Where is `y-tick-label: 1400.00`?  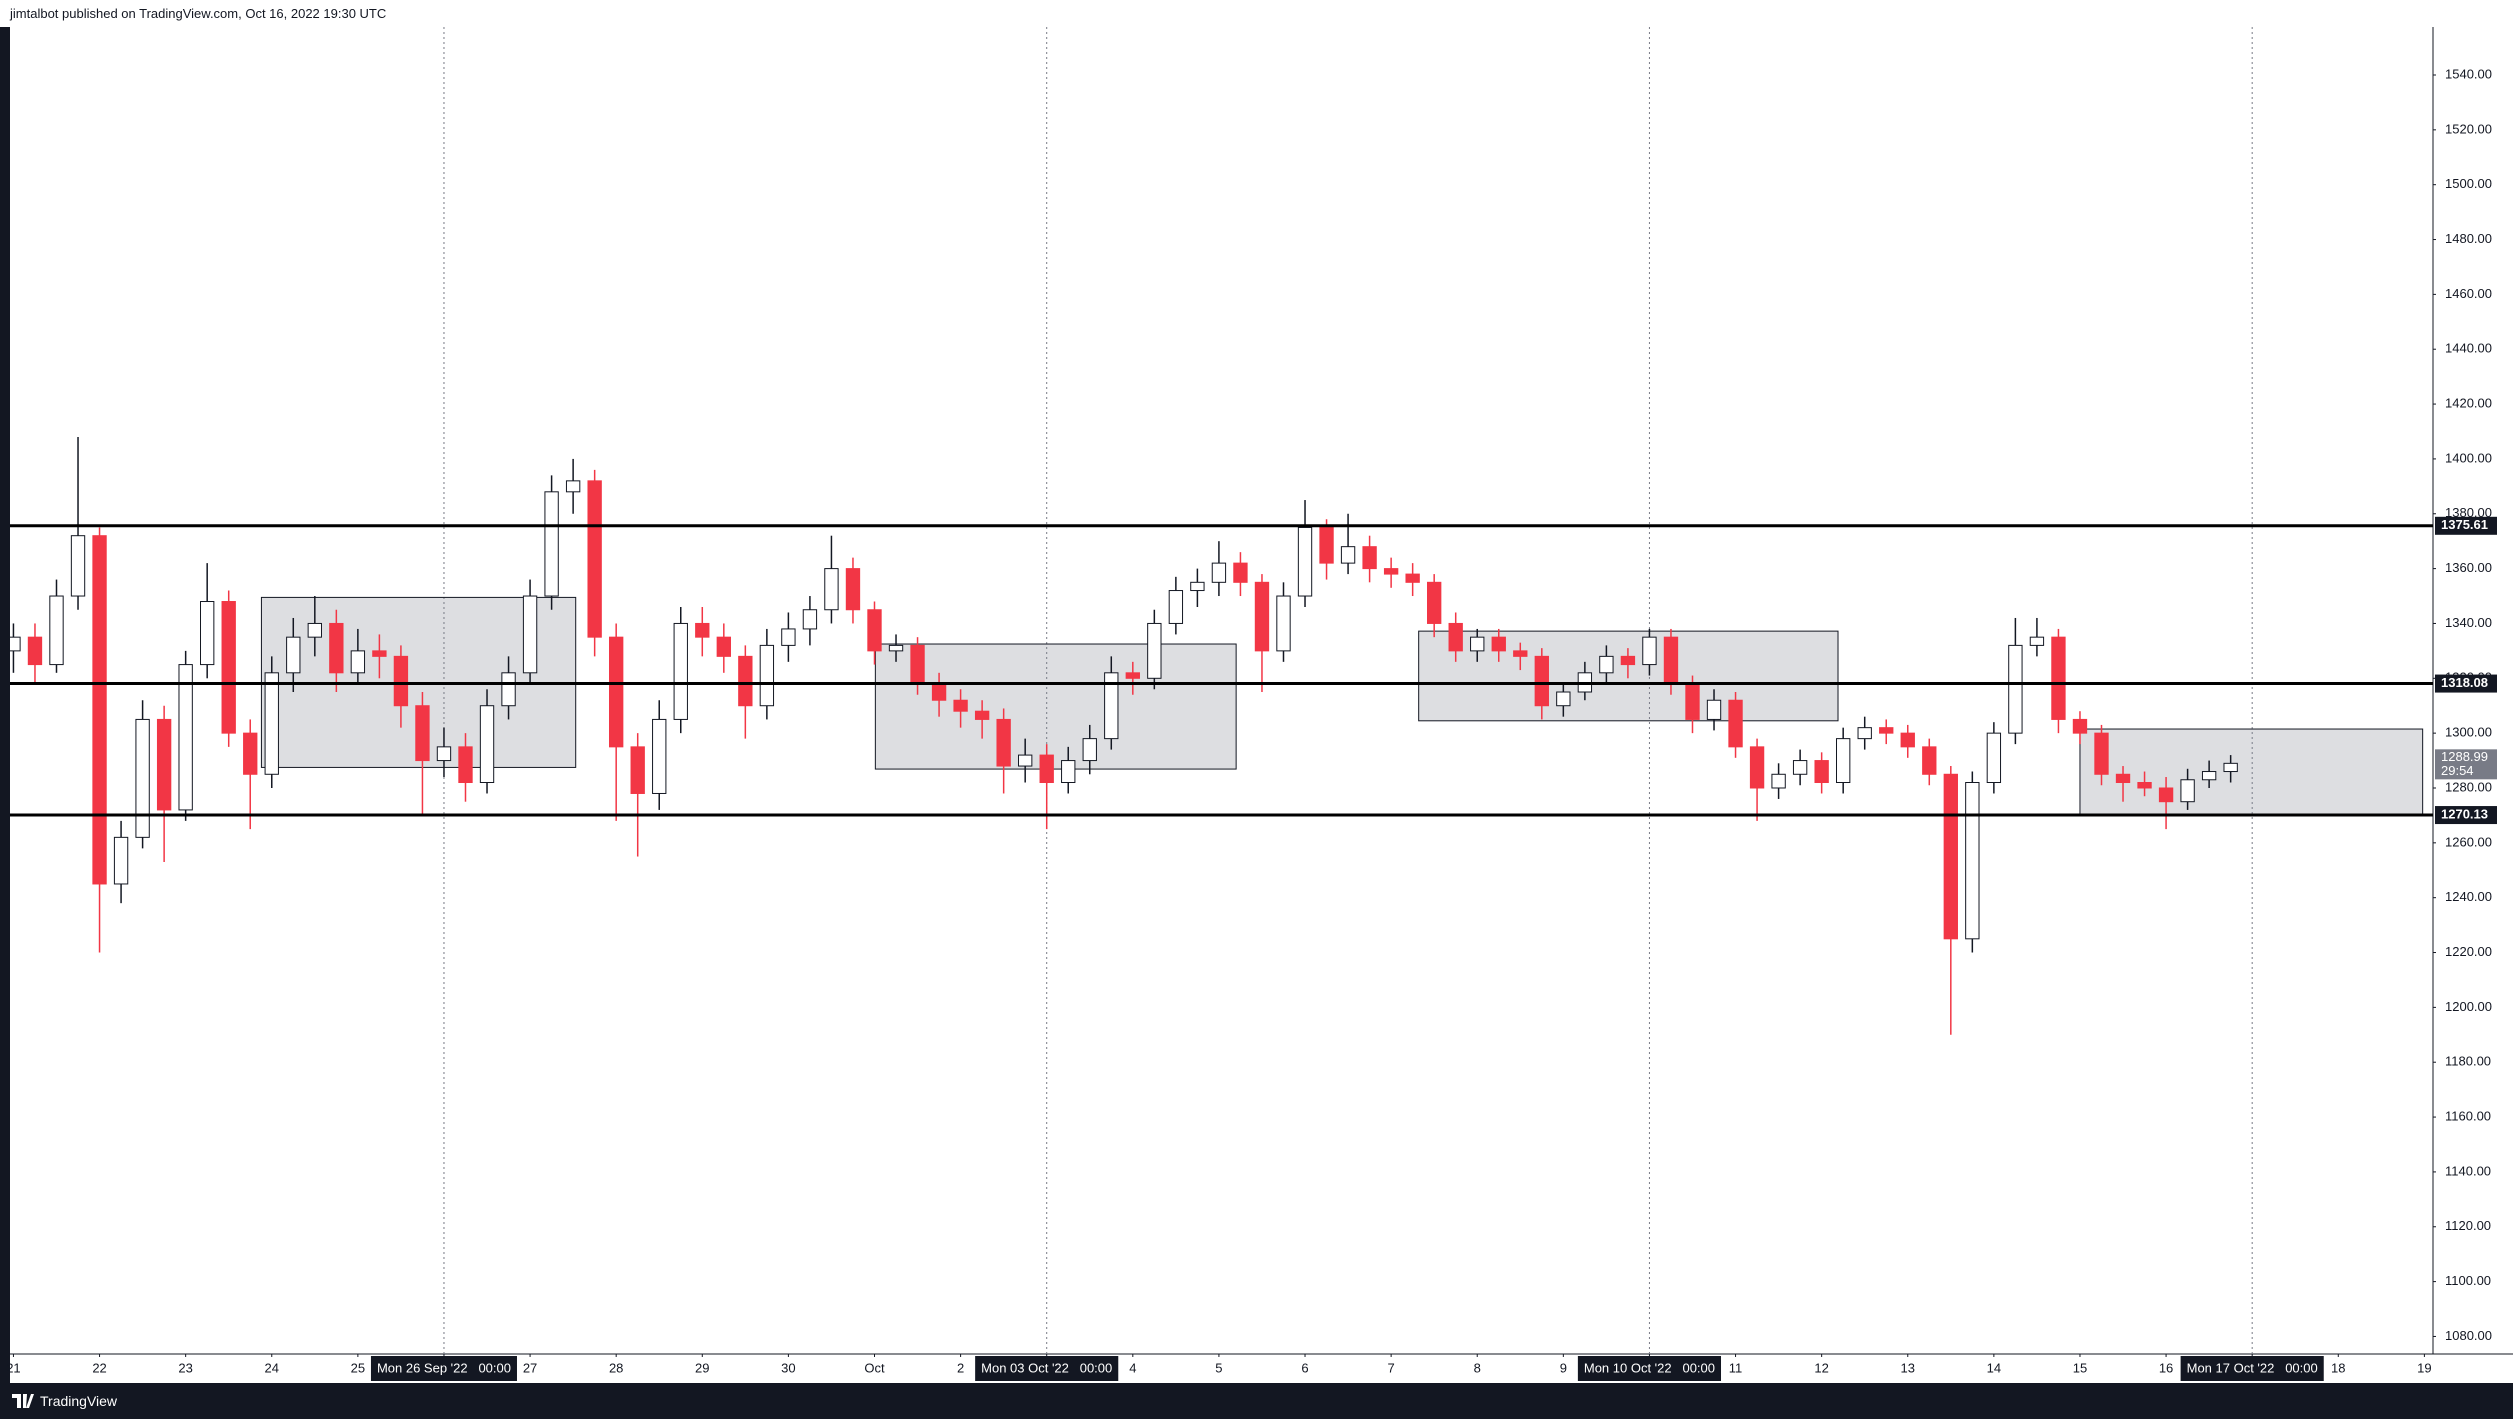 y-tick-label: 1400.00 is located at coordinates (2468, 457).